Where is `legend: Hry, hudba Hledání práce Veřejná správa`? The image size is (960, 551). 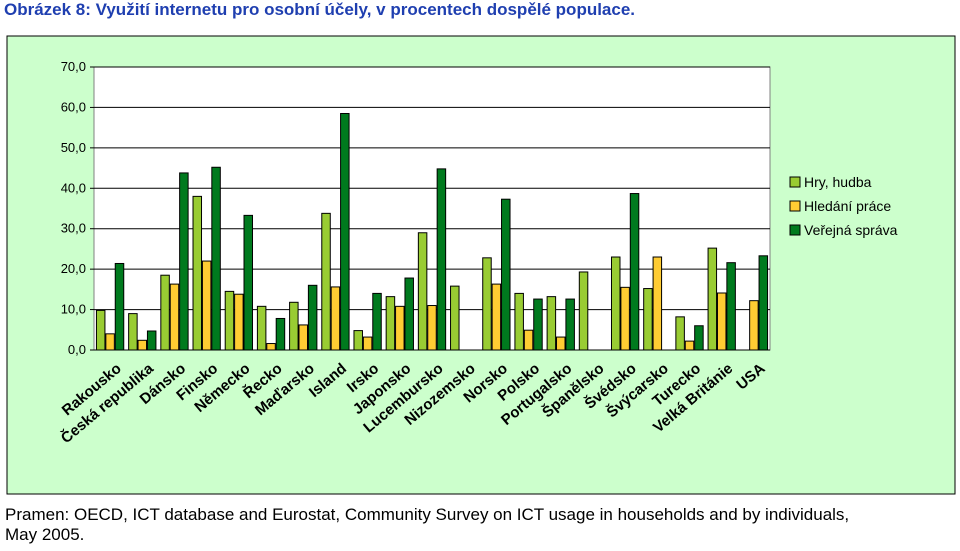
legend: Hry, hudba Hledání práce Veřejná správa is located at coordinates (843, 206).